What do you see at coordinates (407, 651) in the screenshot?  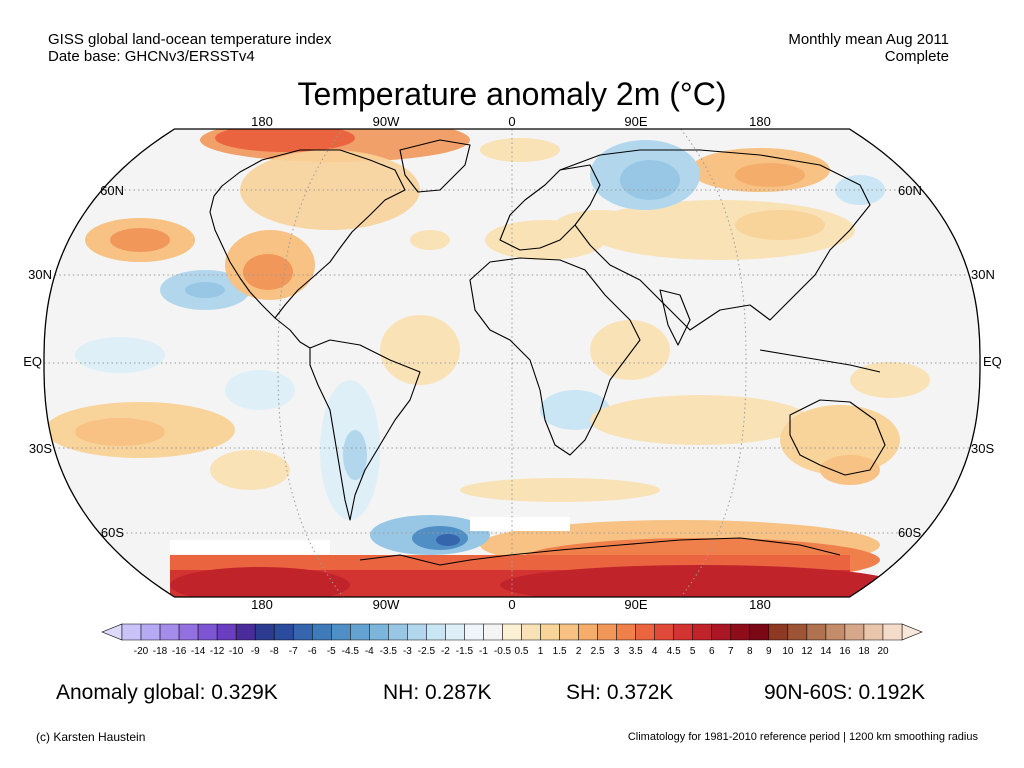 I see `colorbar-tick-label: -3` at bounding box center [407, 651].